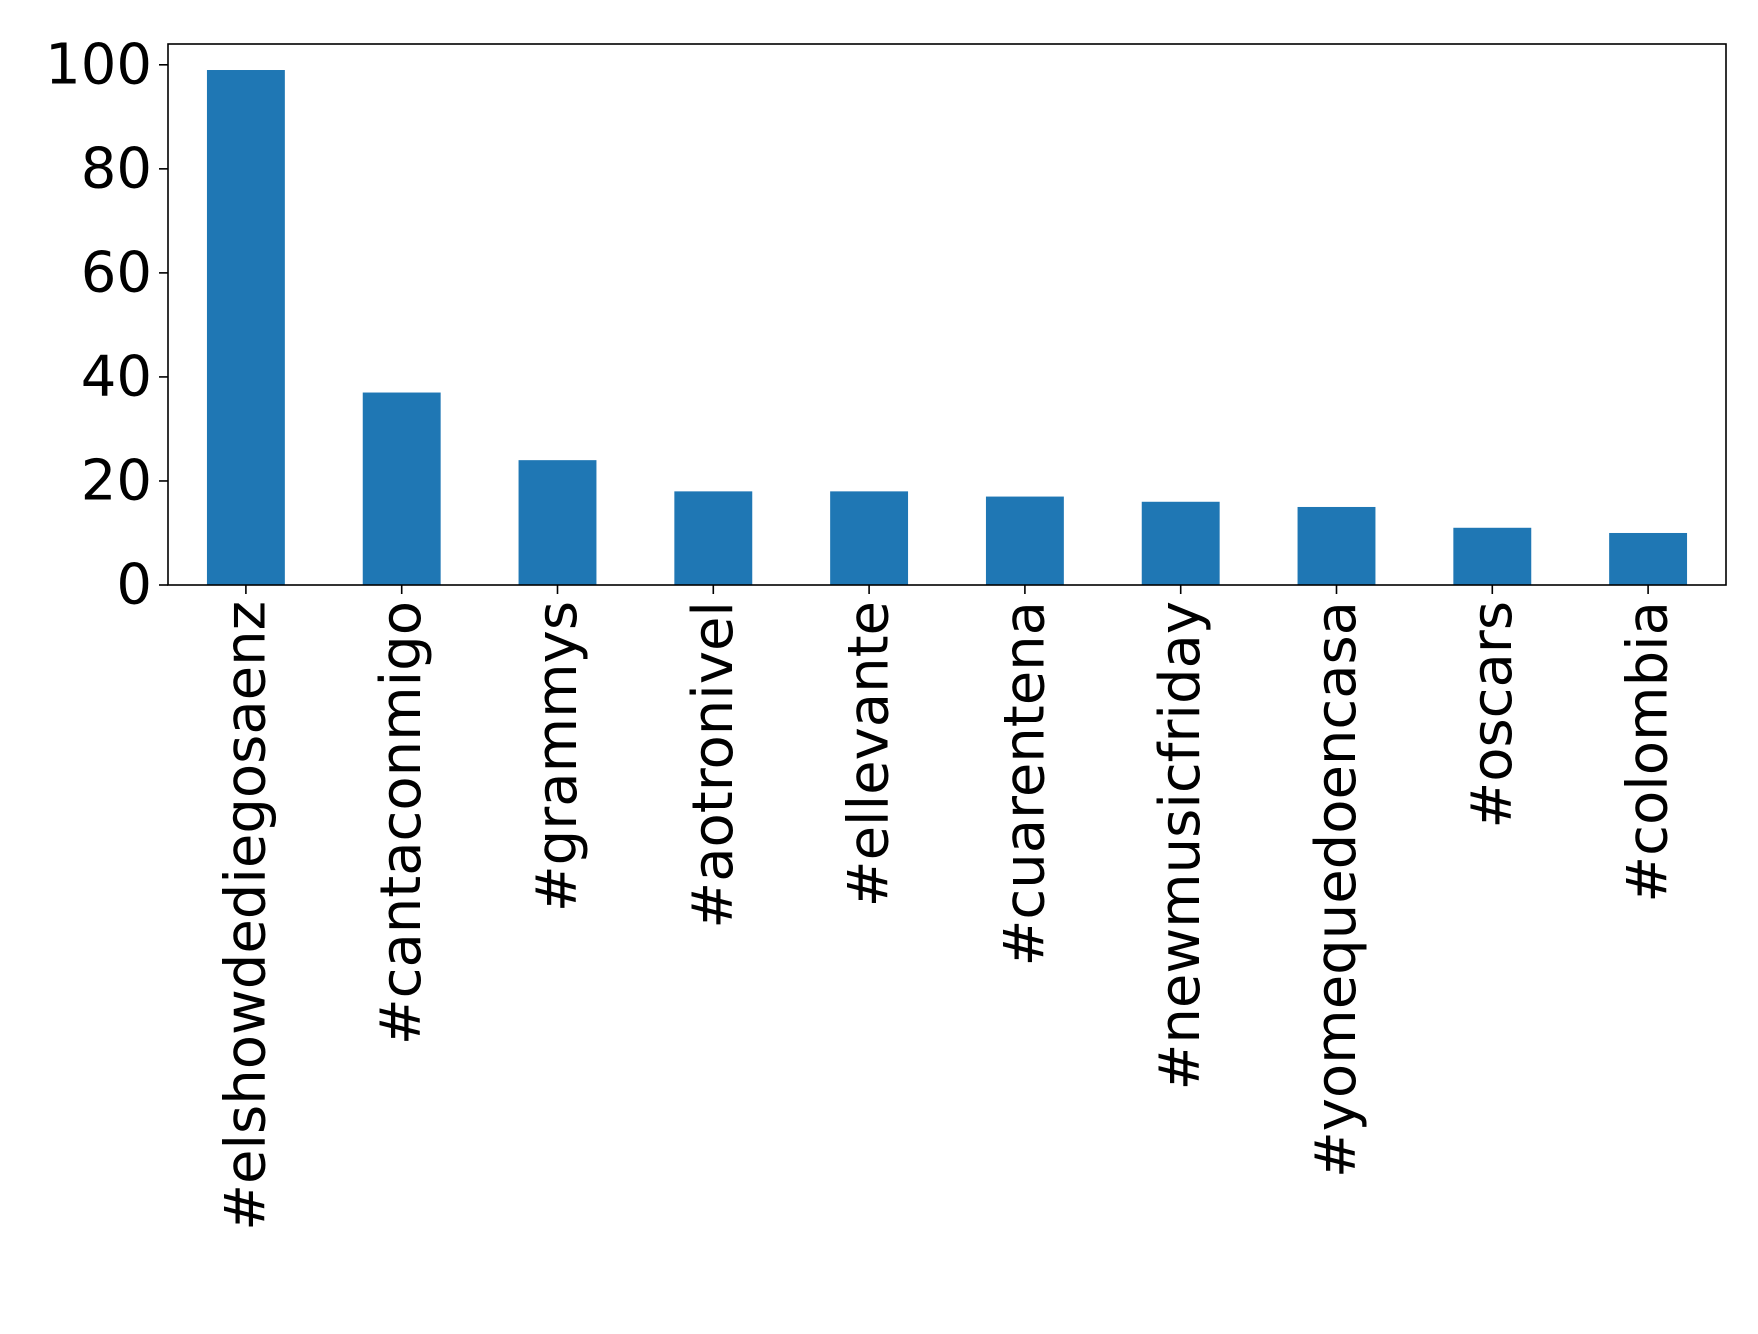 This screenshot has width=1758, height=1334. What do you see at coordinates (869, 538) in the screenshot?
I see `bar-ellevante` at bounding box center [869, 538].